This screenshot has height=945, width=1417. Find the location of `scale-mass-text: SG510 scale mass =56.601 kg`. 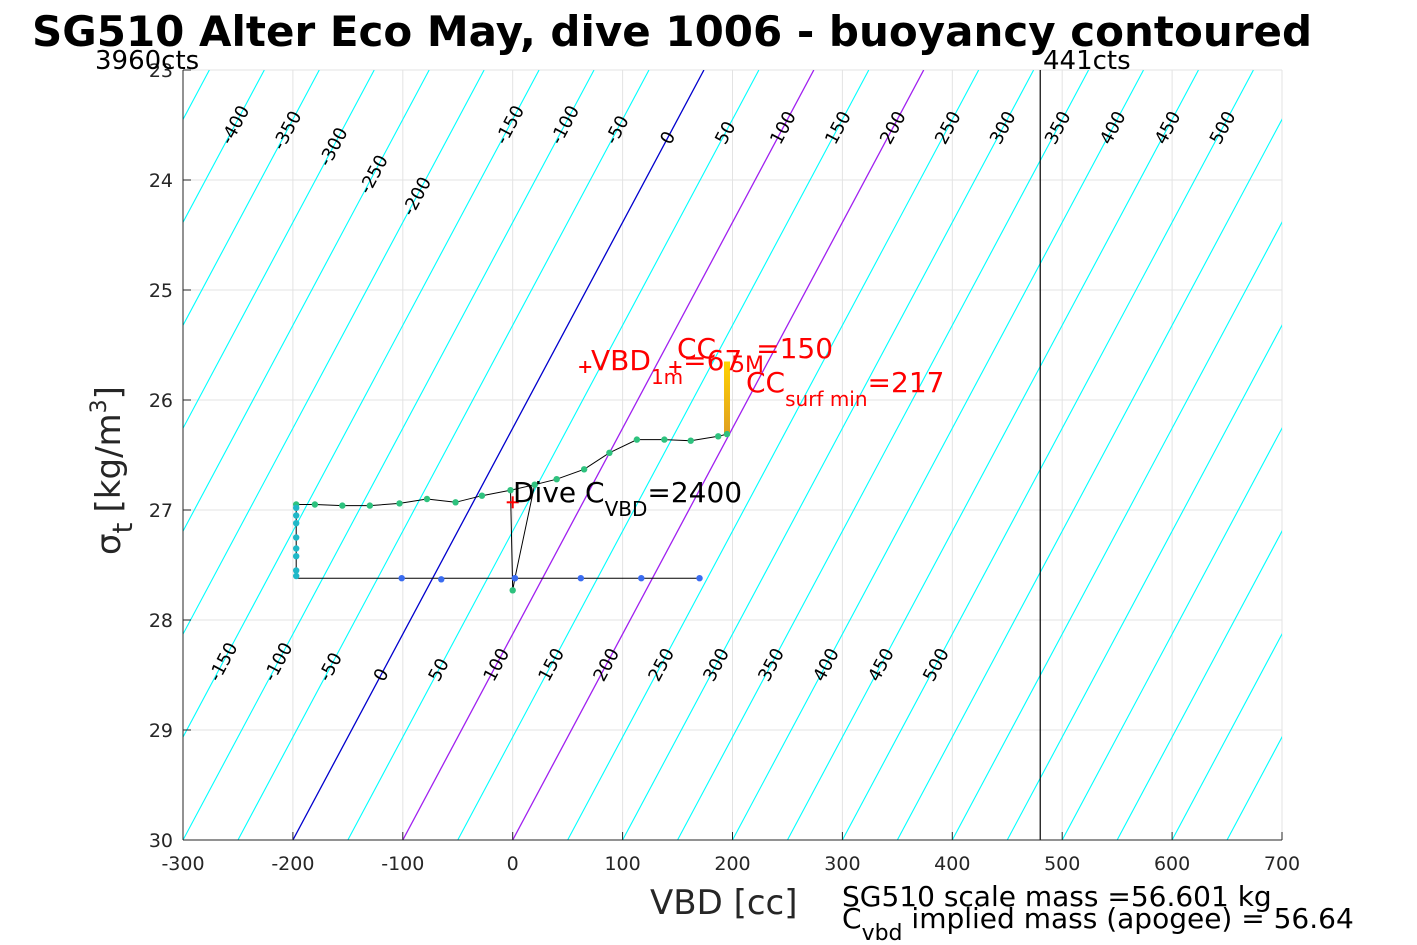

scale-mass-text: SG510 scale mass =56.601 kg is located at coordinates (1057, 896).